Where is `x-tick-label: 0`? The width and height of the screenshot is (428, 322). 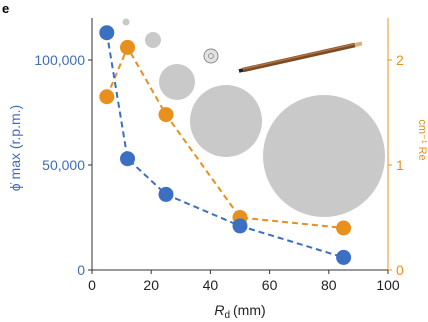 x-tick-label: 0 is located at coordinates (92, 285).